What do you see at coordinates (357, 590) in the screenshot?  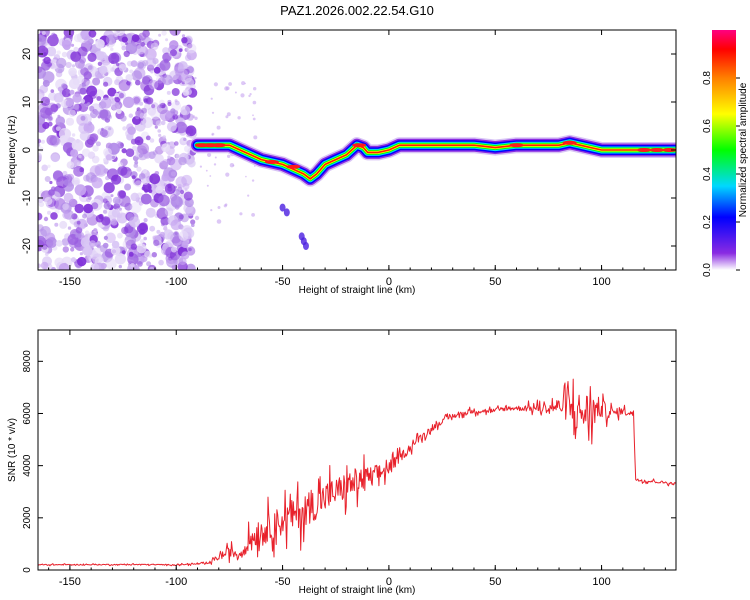 I see `snr-x-label: Height of straight line (km)` at bounding box center [357, 590].